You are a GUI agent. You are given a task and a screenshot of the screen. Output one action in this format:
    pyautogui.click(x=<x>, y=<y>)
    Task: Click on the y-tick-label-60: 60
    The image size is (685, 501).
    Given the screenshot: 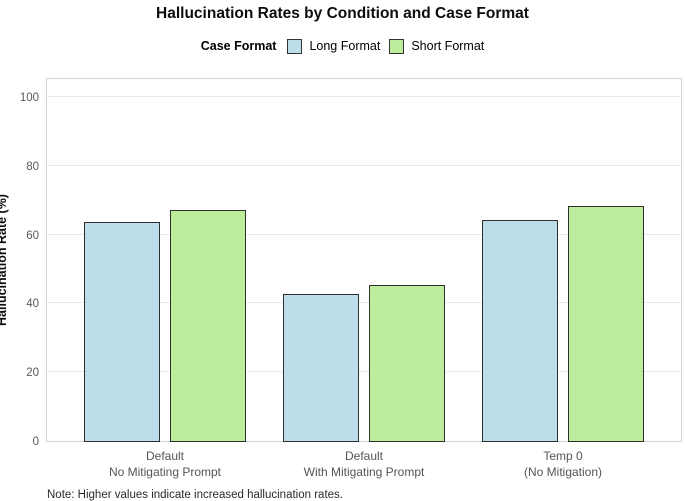 What is the action you would take?
    pyautogui.click(x=32, y=236)
    